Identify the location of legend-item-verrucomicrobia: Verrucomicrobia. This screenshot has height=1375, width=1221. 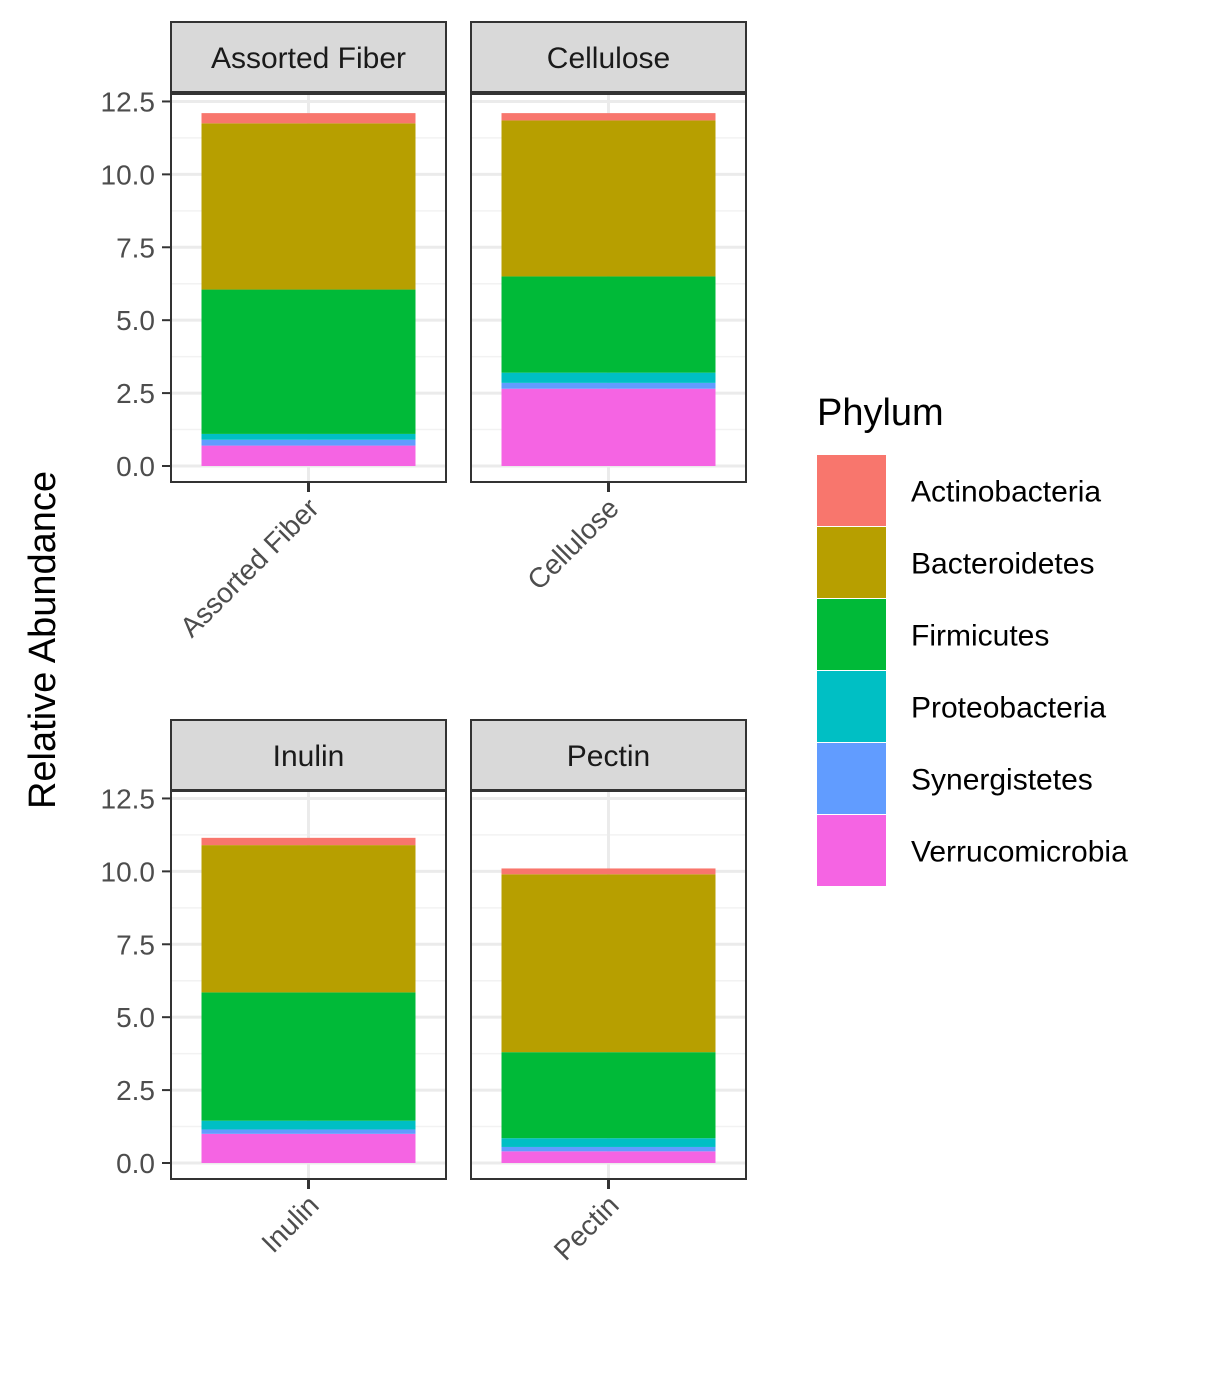
(972, 850).